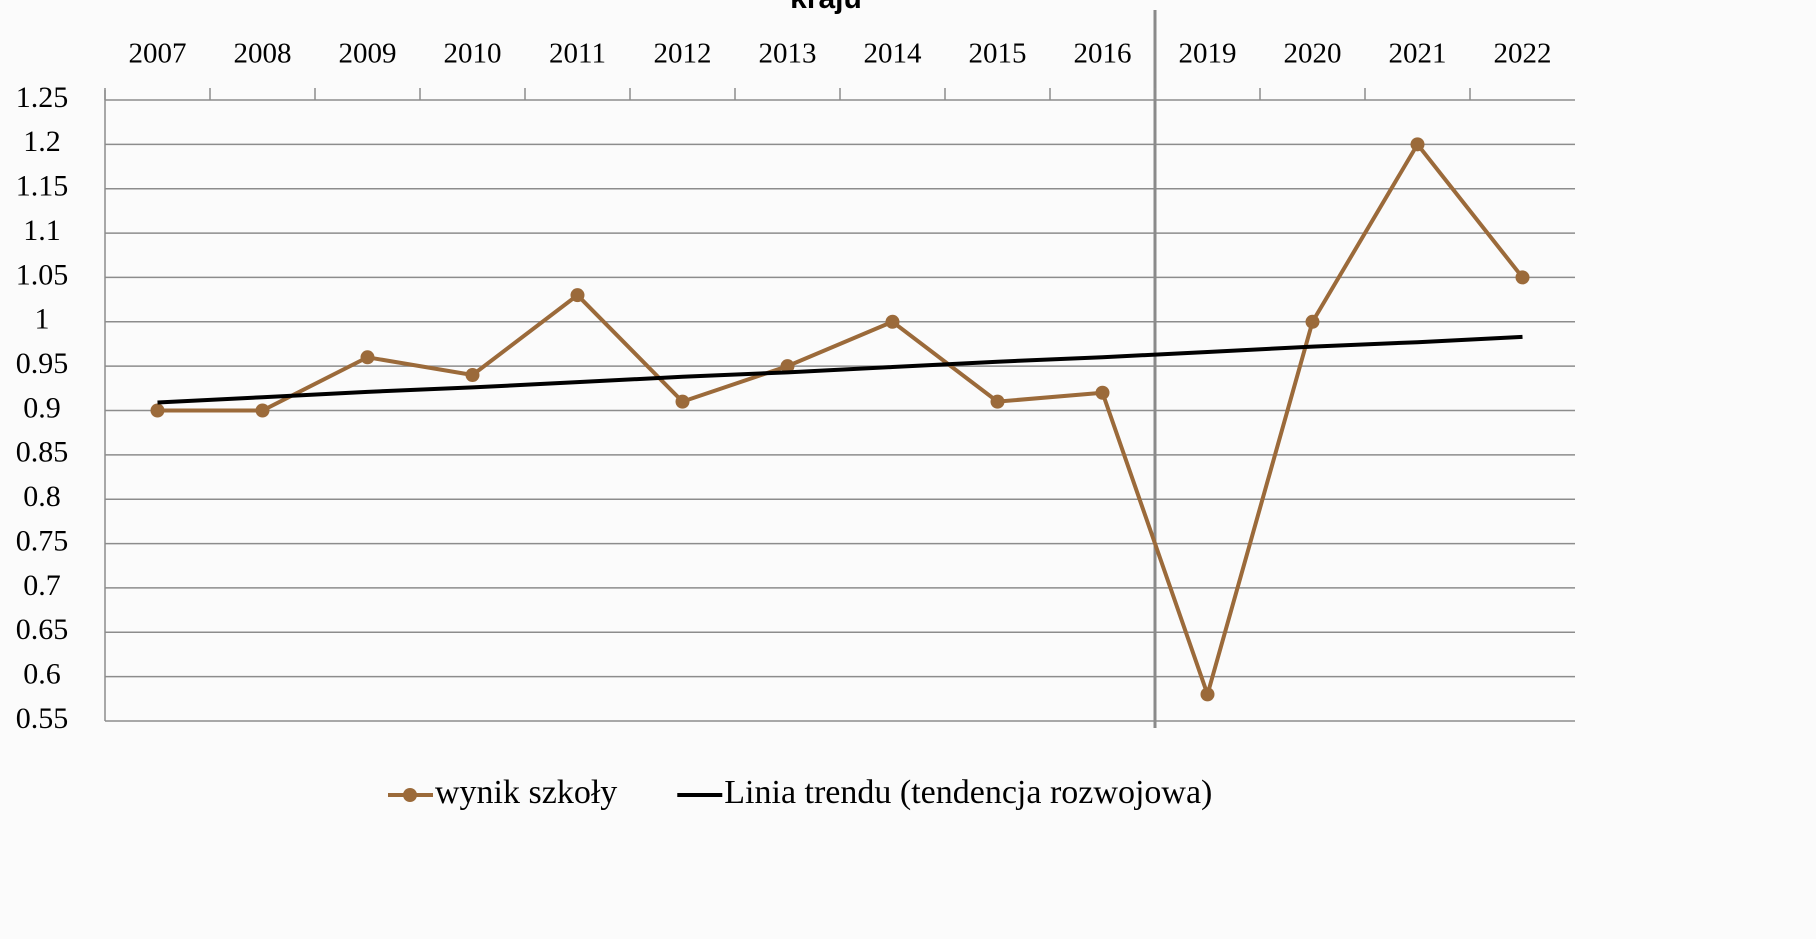 The height and width of the screenshot is (939, 1816). What do you see at coordinates (42, 141) in the screenshot?
I see `y-tick-label: 1.2` at bounding box center [42, 141].